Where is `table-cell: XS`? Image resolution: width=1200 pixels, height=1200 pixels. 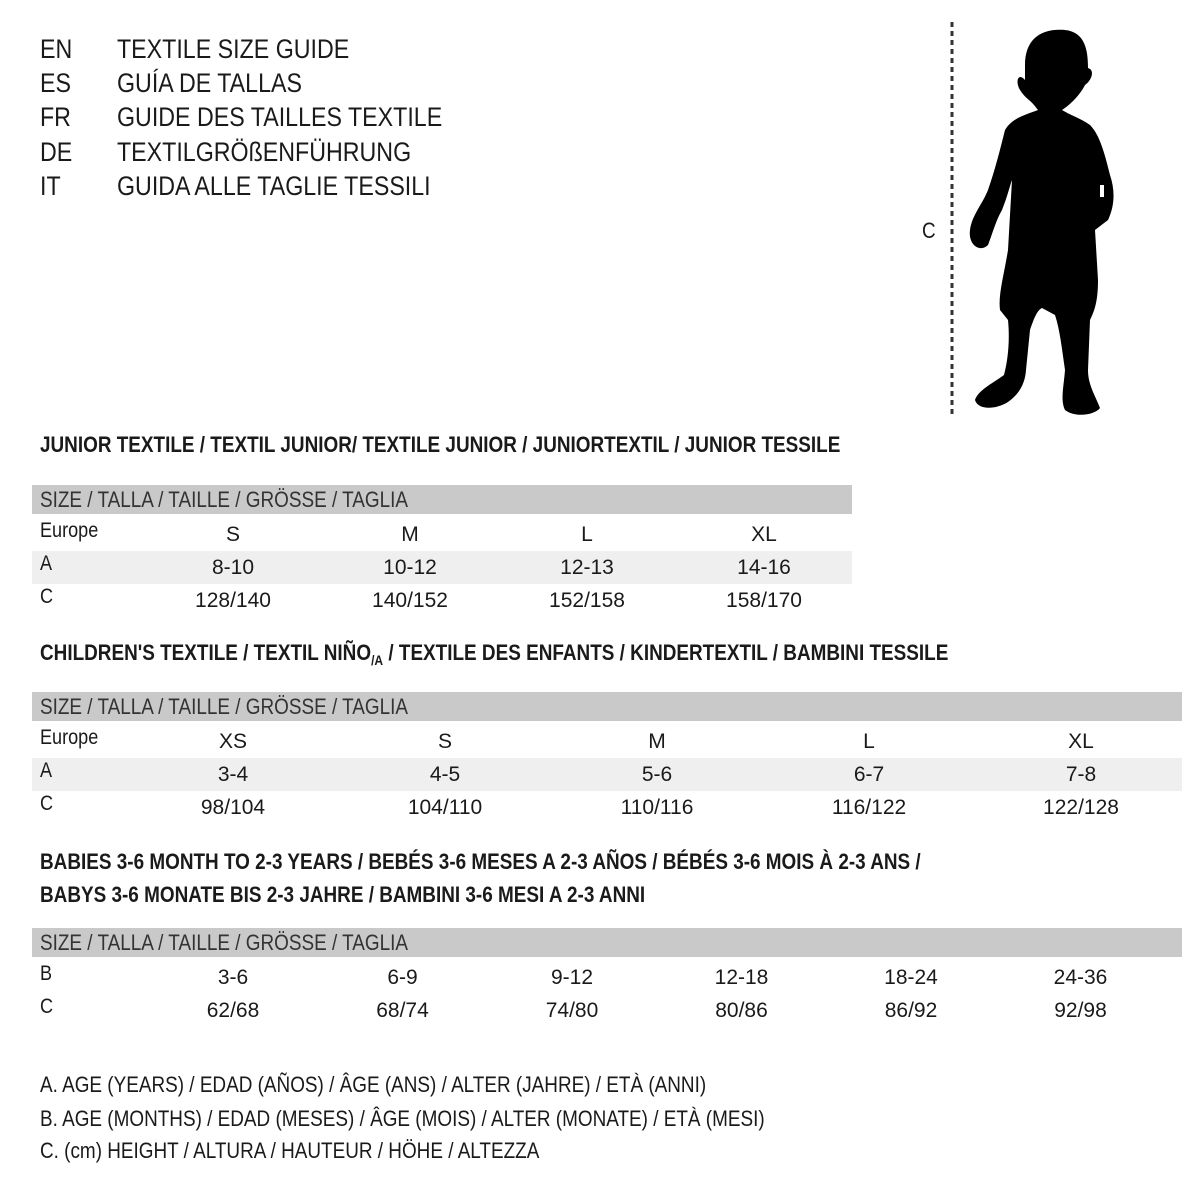 table-cell: XS is located at coordinates (233, 741).